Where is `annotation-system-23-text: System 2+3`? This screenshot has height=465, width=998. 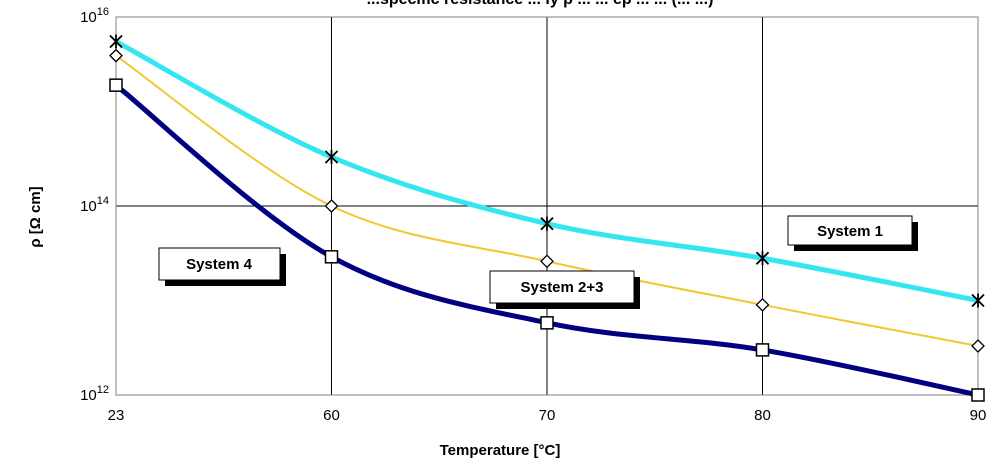 annotation-system-23-text: System 2+3 is located at coordinates (562, 287).